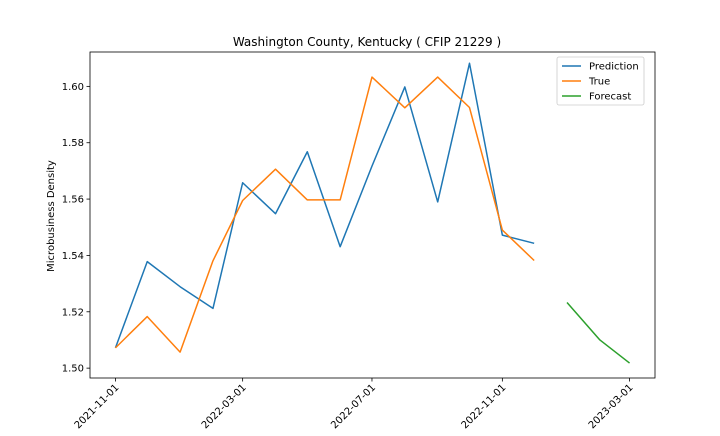  Describe the element at coordinates (73, 200) in the screenshot. I see `y-tick-label: 1.56` at that location.